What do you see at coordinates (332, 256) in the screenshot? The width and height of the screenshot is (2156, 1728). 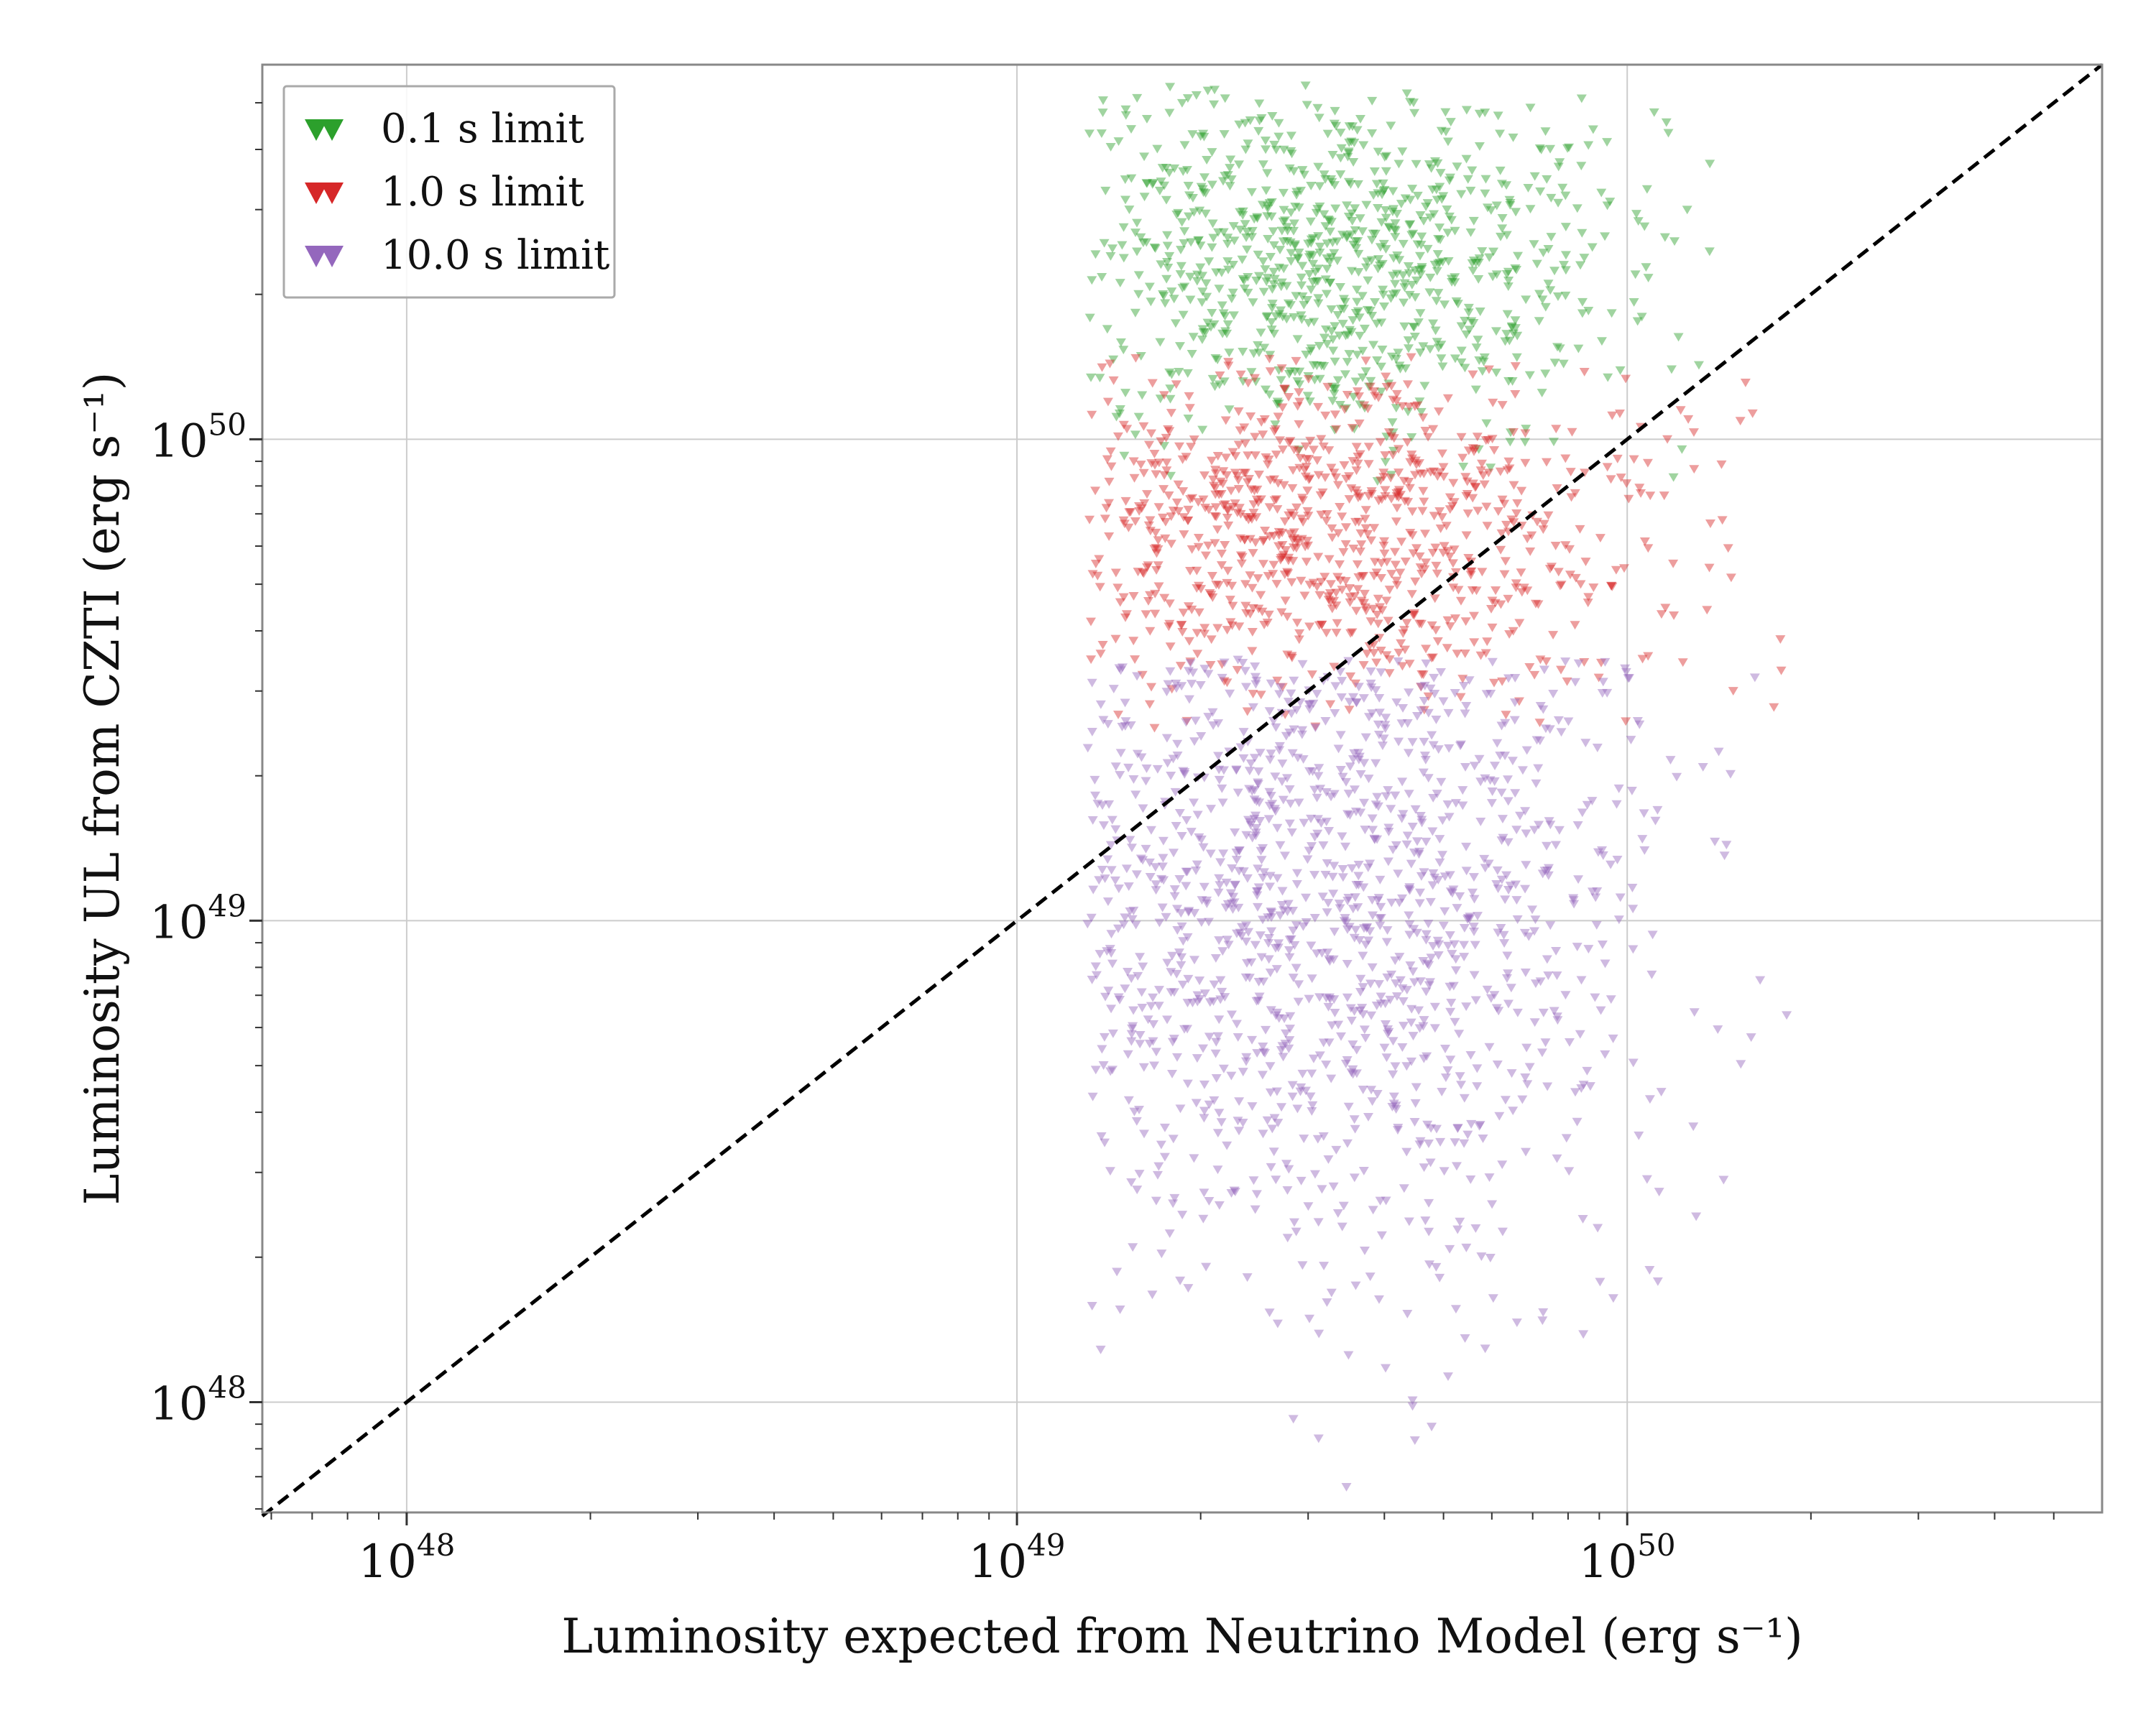 I see `legend-marker` at bounding box center [332, 256].